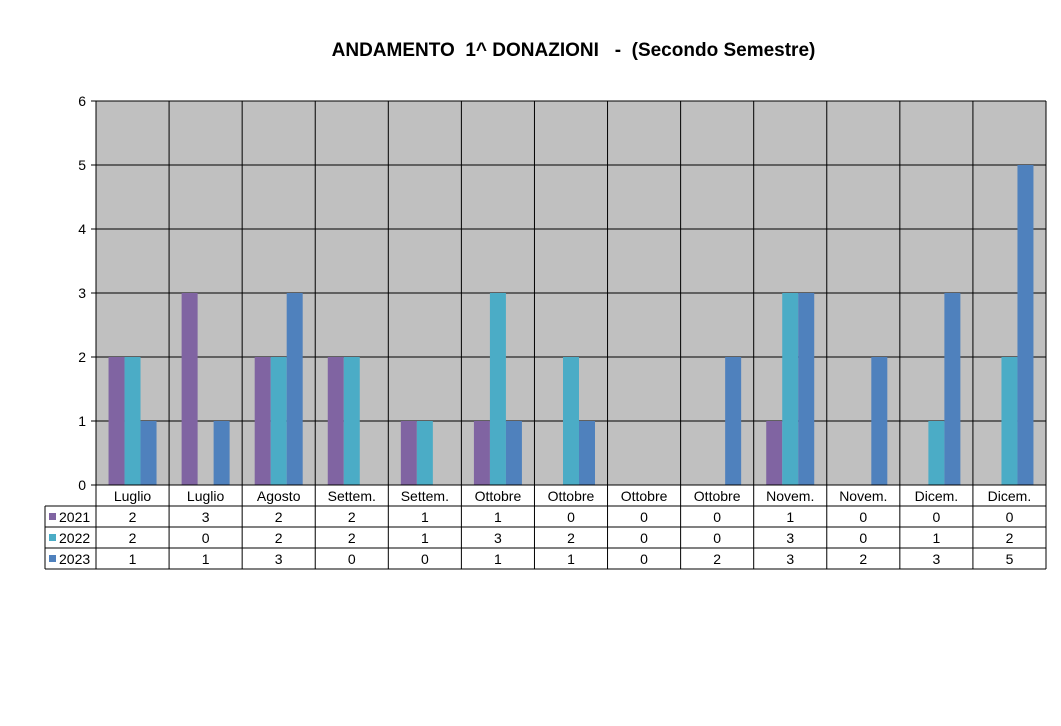 The height and width of the screenshot is (726, 1061). I want to click on y-tick-label: 4, so click(82, 229).